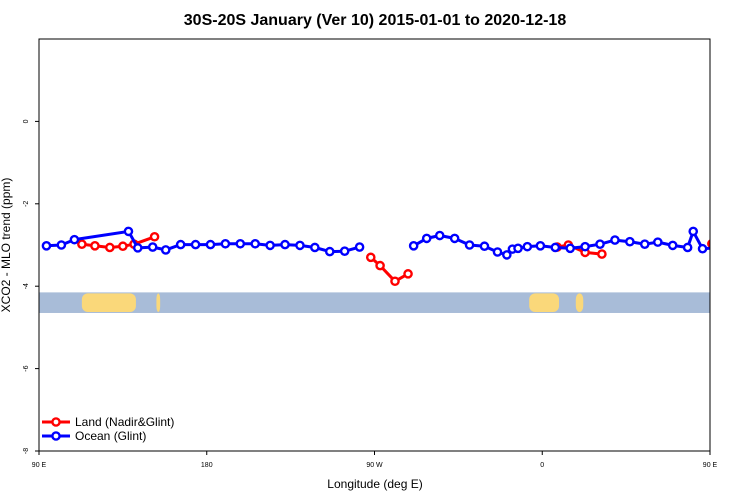  I want to click on y-tick-label: 0, so click(26, 121).